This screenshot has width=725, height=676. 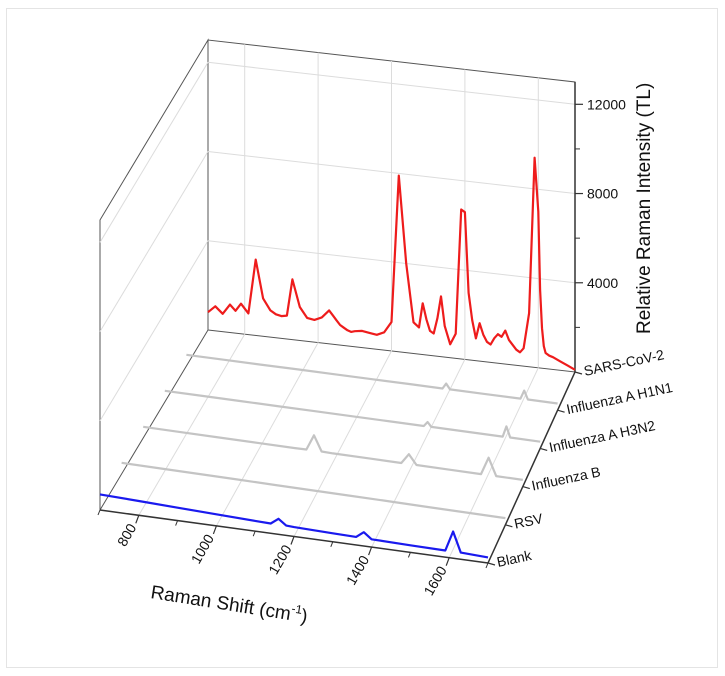 I want to click on series-label-2: Influenza A H3N2, so click(x=601, y=436).